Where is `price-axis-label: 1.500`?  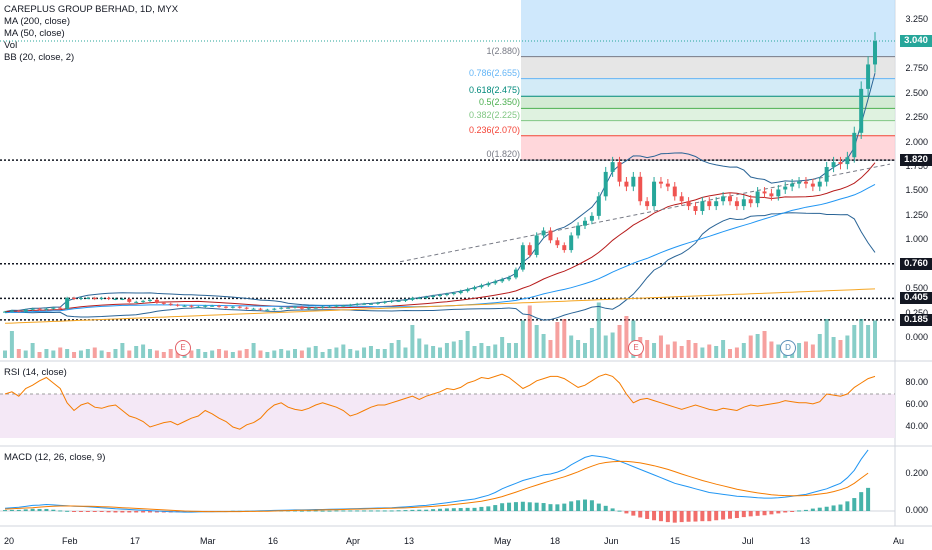 price-axis-label: 1.500 is located at coordinates (916, 190).